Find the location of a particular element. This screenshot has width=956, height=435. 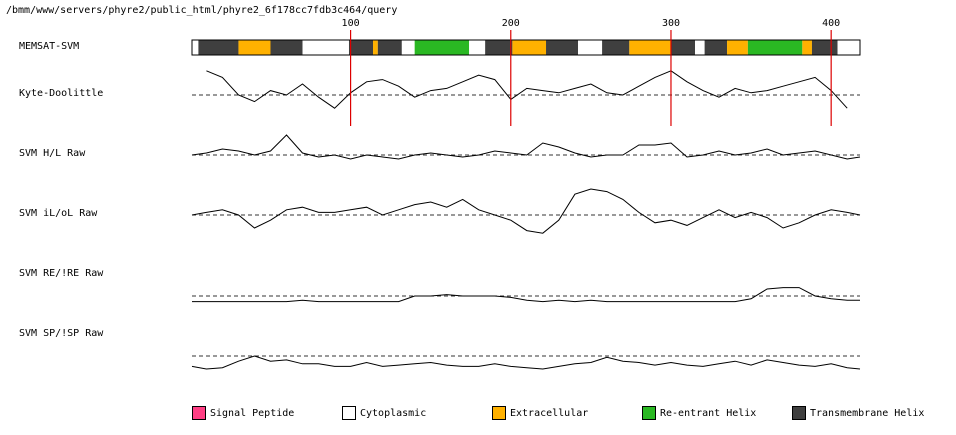

legend-label-extracellular: Extracellular is located at coordinates (549, 413).